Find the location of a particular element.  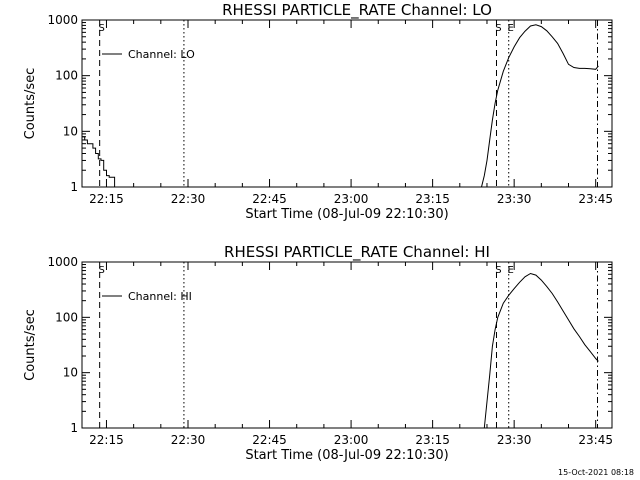

panel-1-xtick-label: 23:30 is located at coordinates (514, 199).